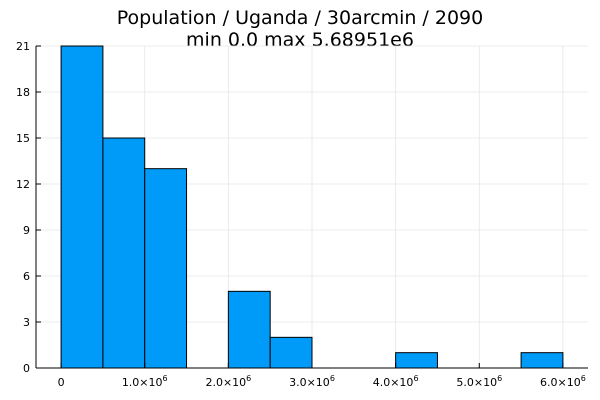  I want to click on y-tick-label: 6, so click(26, 276).